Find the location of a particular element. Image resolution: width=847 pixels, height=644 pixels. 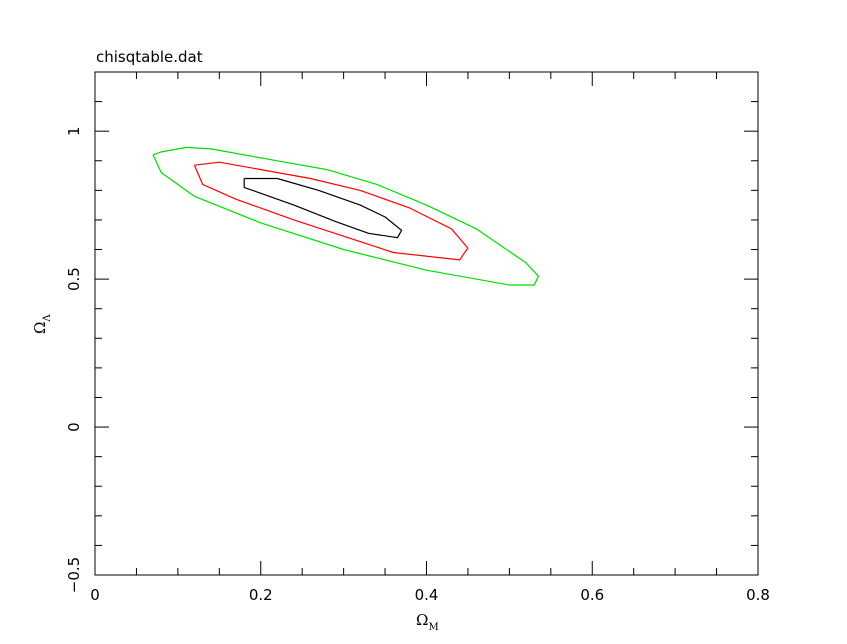

y-tick-label: 0 is located at coordinates (74, 427).